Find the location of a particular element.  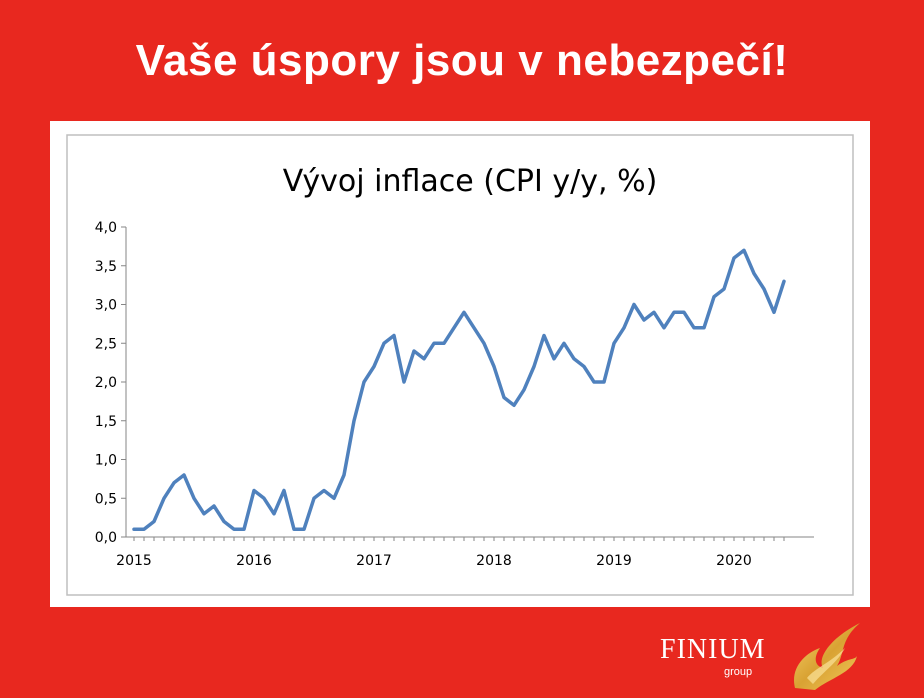

logo-subtext: group is located at coordinates (738, 672).